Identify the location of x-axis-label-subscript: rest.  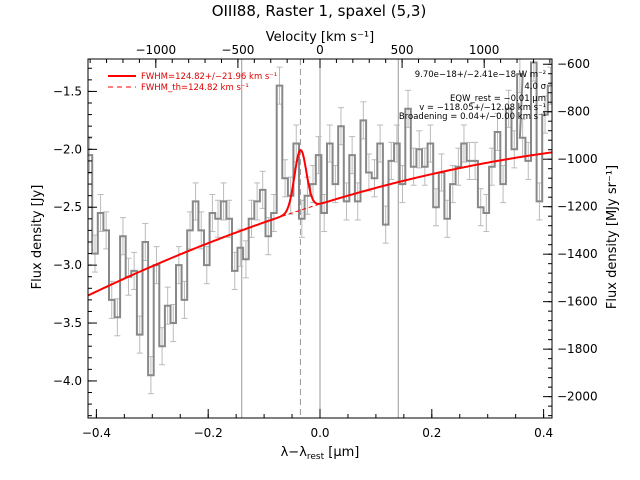
(316, 457).